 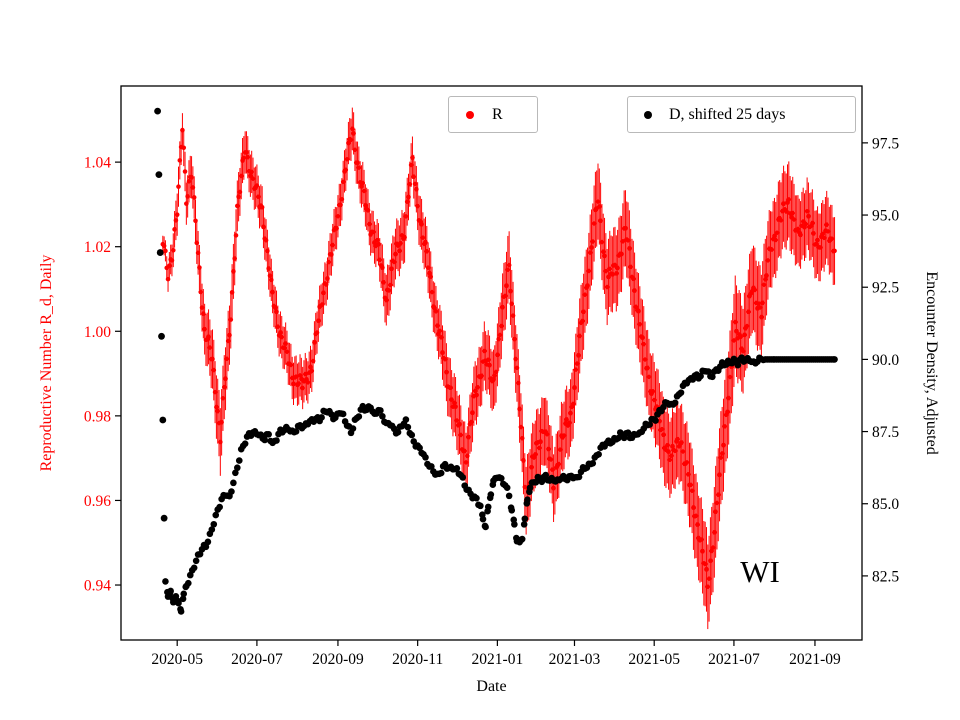 What do you see at coordinates (885, 504) in the screenshot?
I see `svg-text: 85.0` at bounding box center [885, 504].